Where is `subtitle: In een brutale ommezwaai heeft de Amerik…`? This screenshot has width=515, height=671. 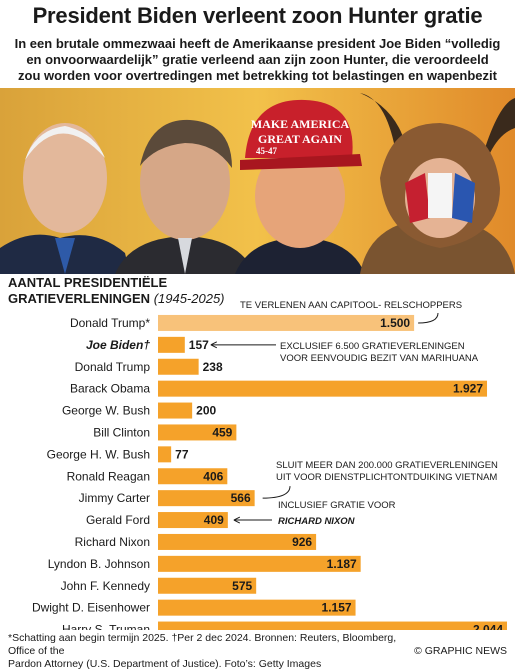
subtitle: In een brutale ommezwaai heeft de Amerik… is located at coordinates (257, 60).